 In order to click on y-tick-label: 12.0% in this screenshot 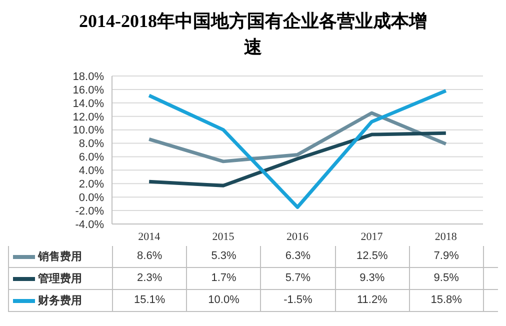, I will do `click(88, 117)`.